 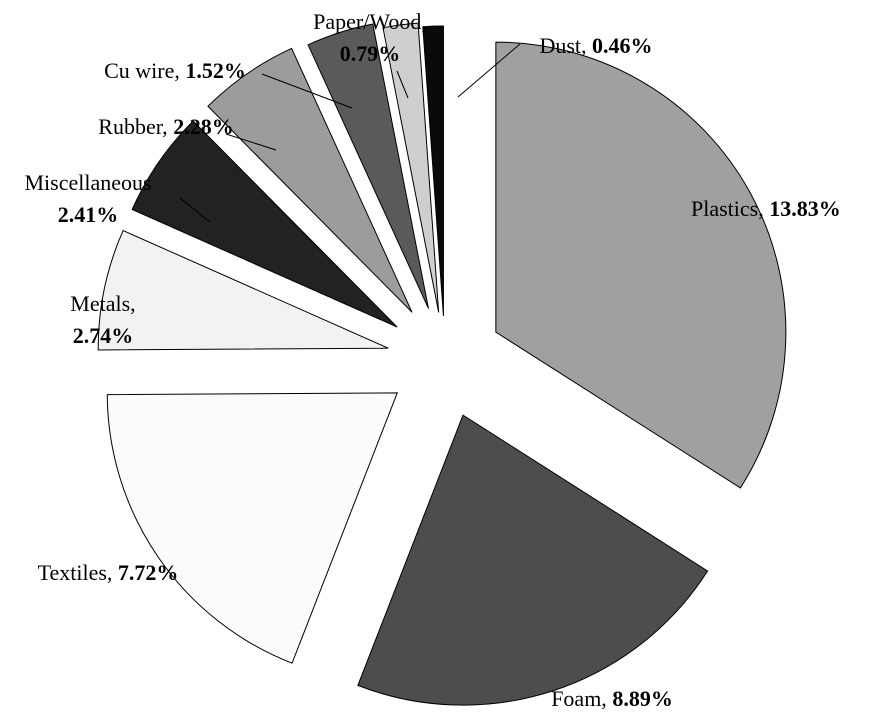 I want to click on pie-slice-miscellaneous, so click(x=264, y=224).